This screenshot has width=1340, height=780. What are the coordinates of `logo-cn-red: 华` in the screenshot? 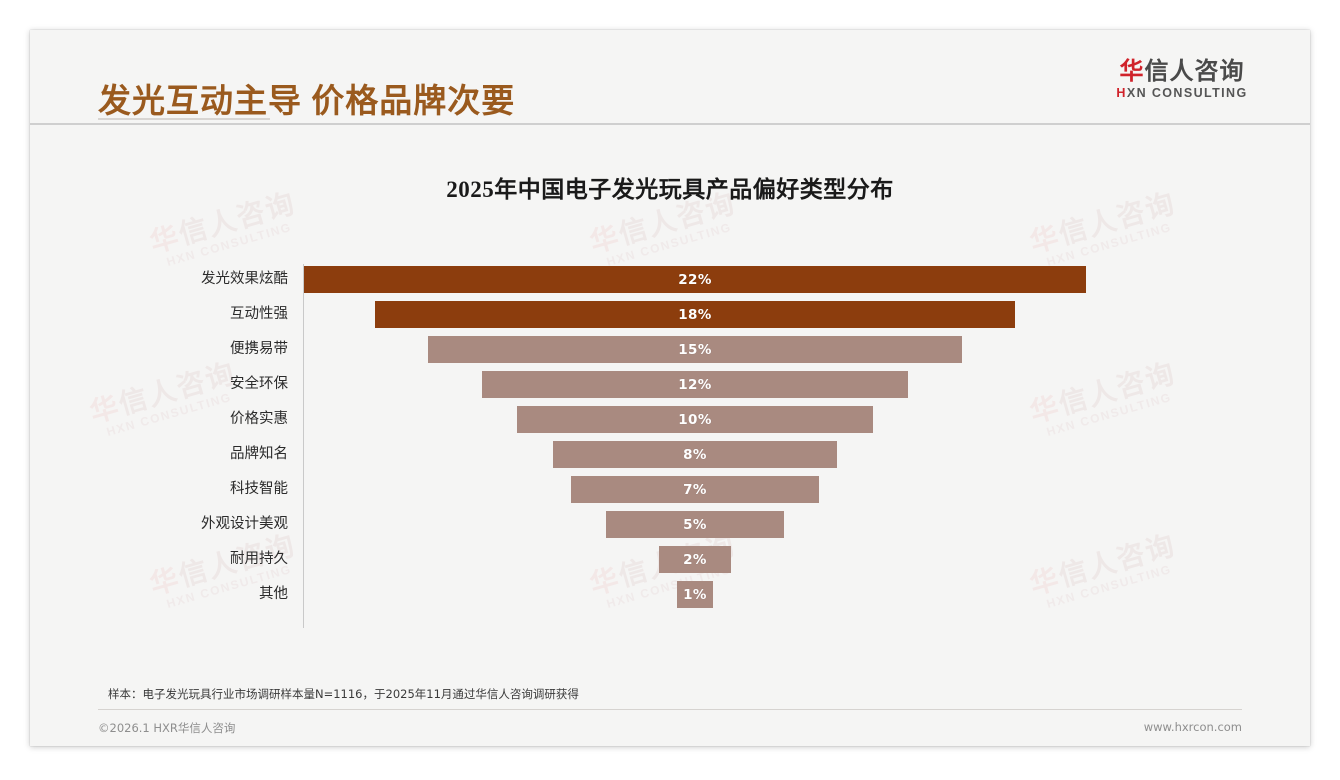 It's located at (1132, 71).